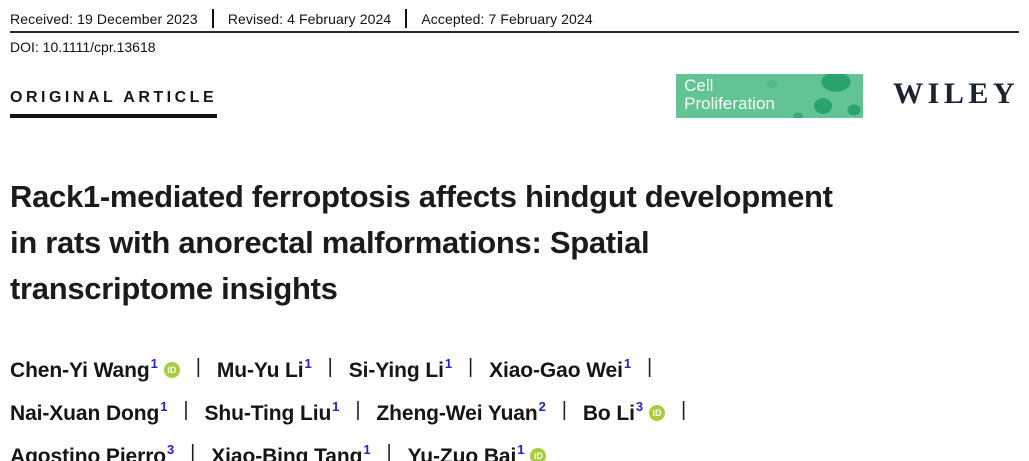  Describe the element at coordinates (699, 85) in the screenshot. I see `journal-name-line1: Cell` at that location.